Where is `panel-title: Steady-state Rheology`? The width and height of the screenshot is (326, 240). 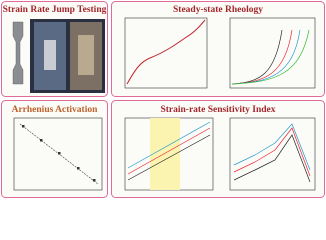 panel-title: Steady-state Rheology is located at coordinates (218, 10).